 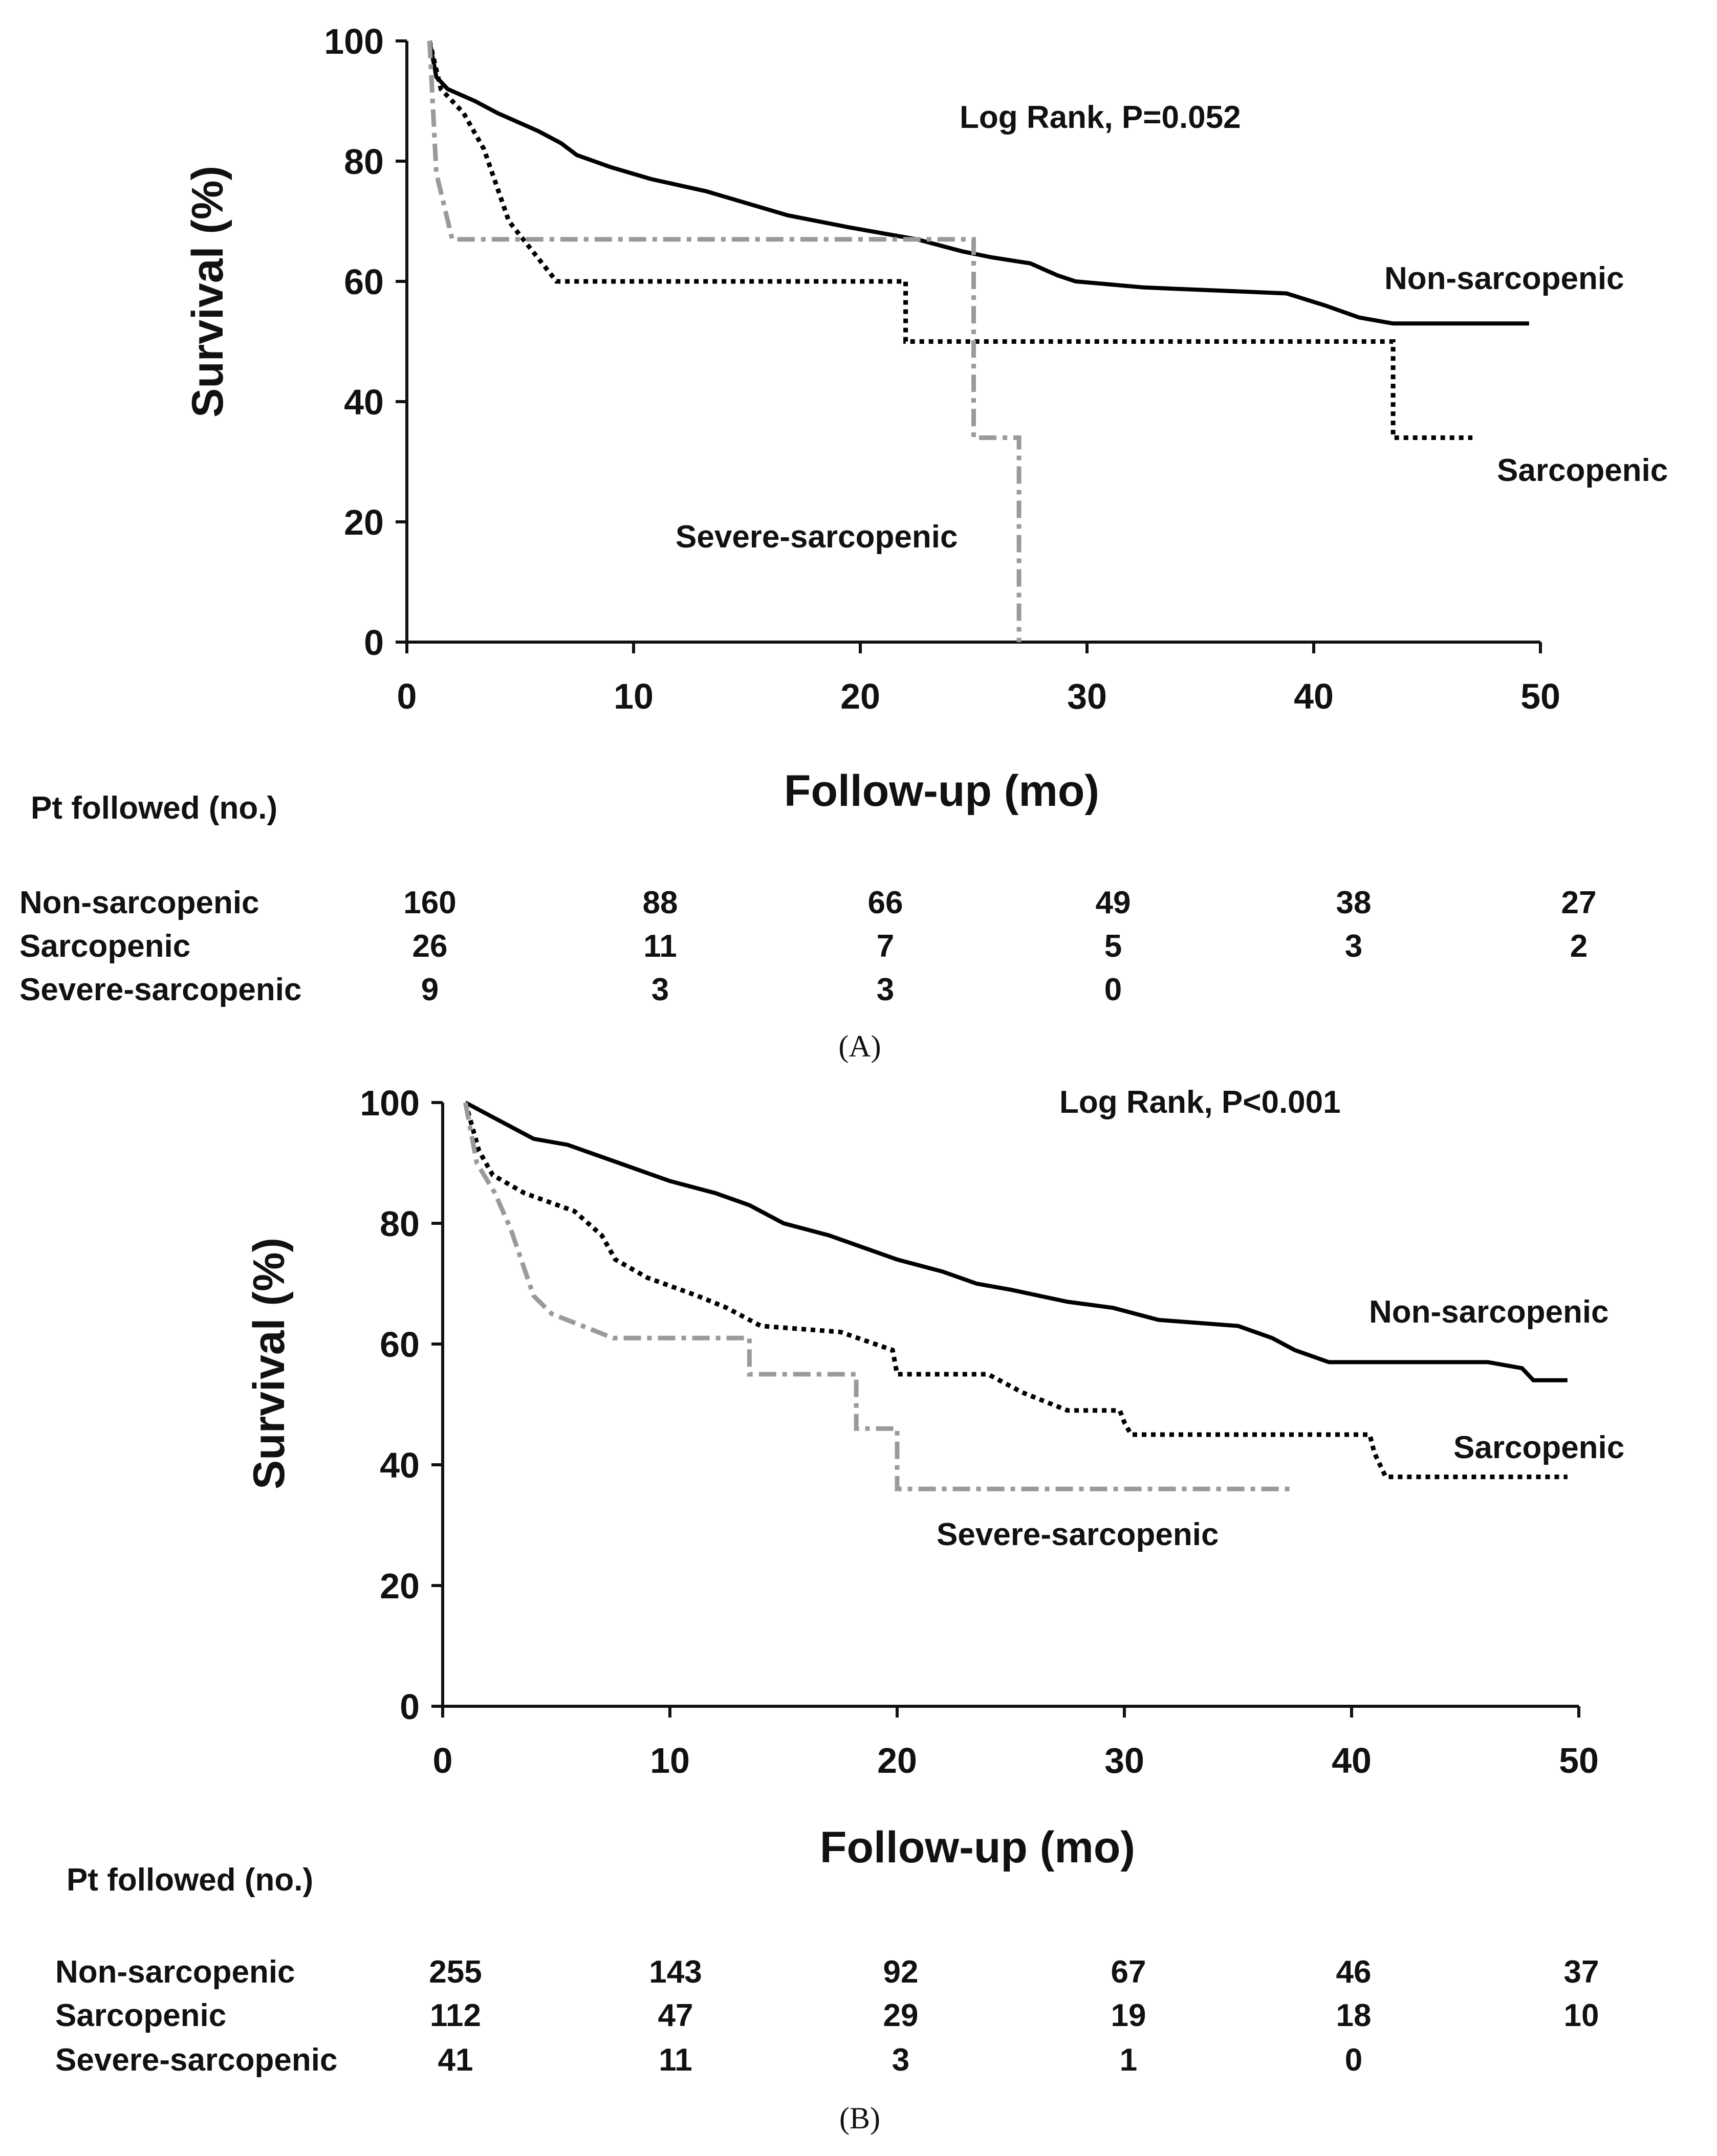 What do you see at coordinates (1581, 1972) in the screenshot?
I see `at-risk-count: 37` at bounding box center [1581, 1972].